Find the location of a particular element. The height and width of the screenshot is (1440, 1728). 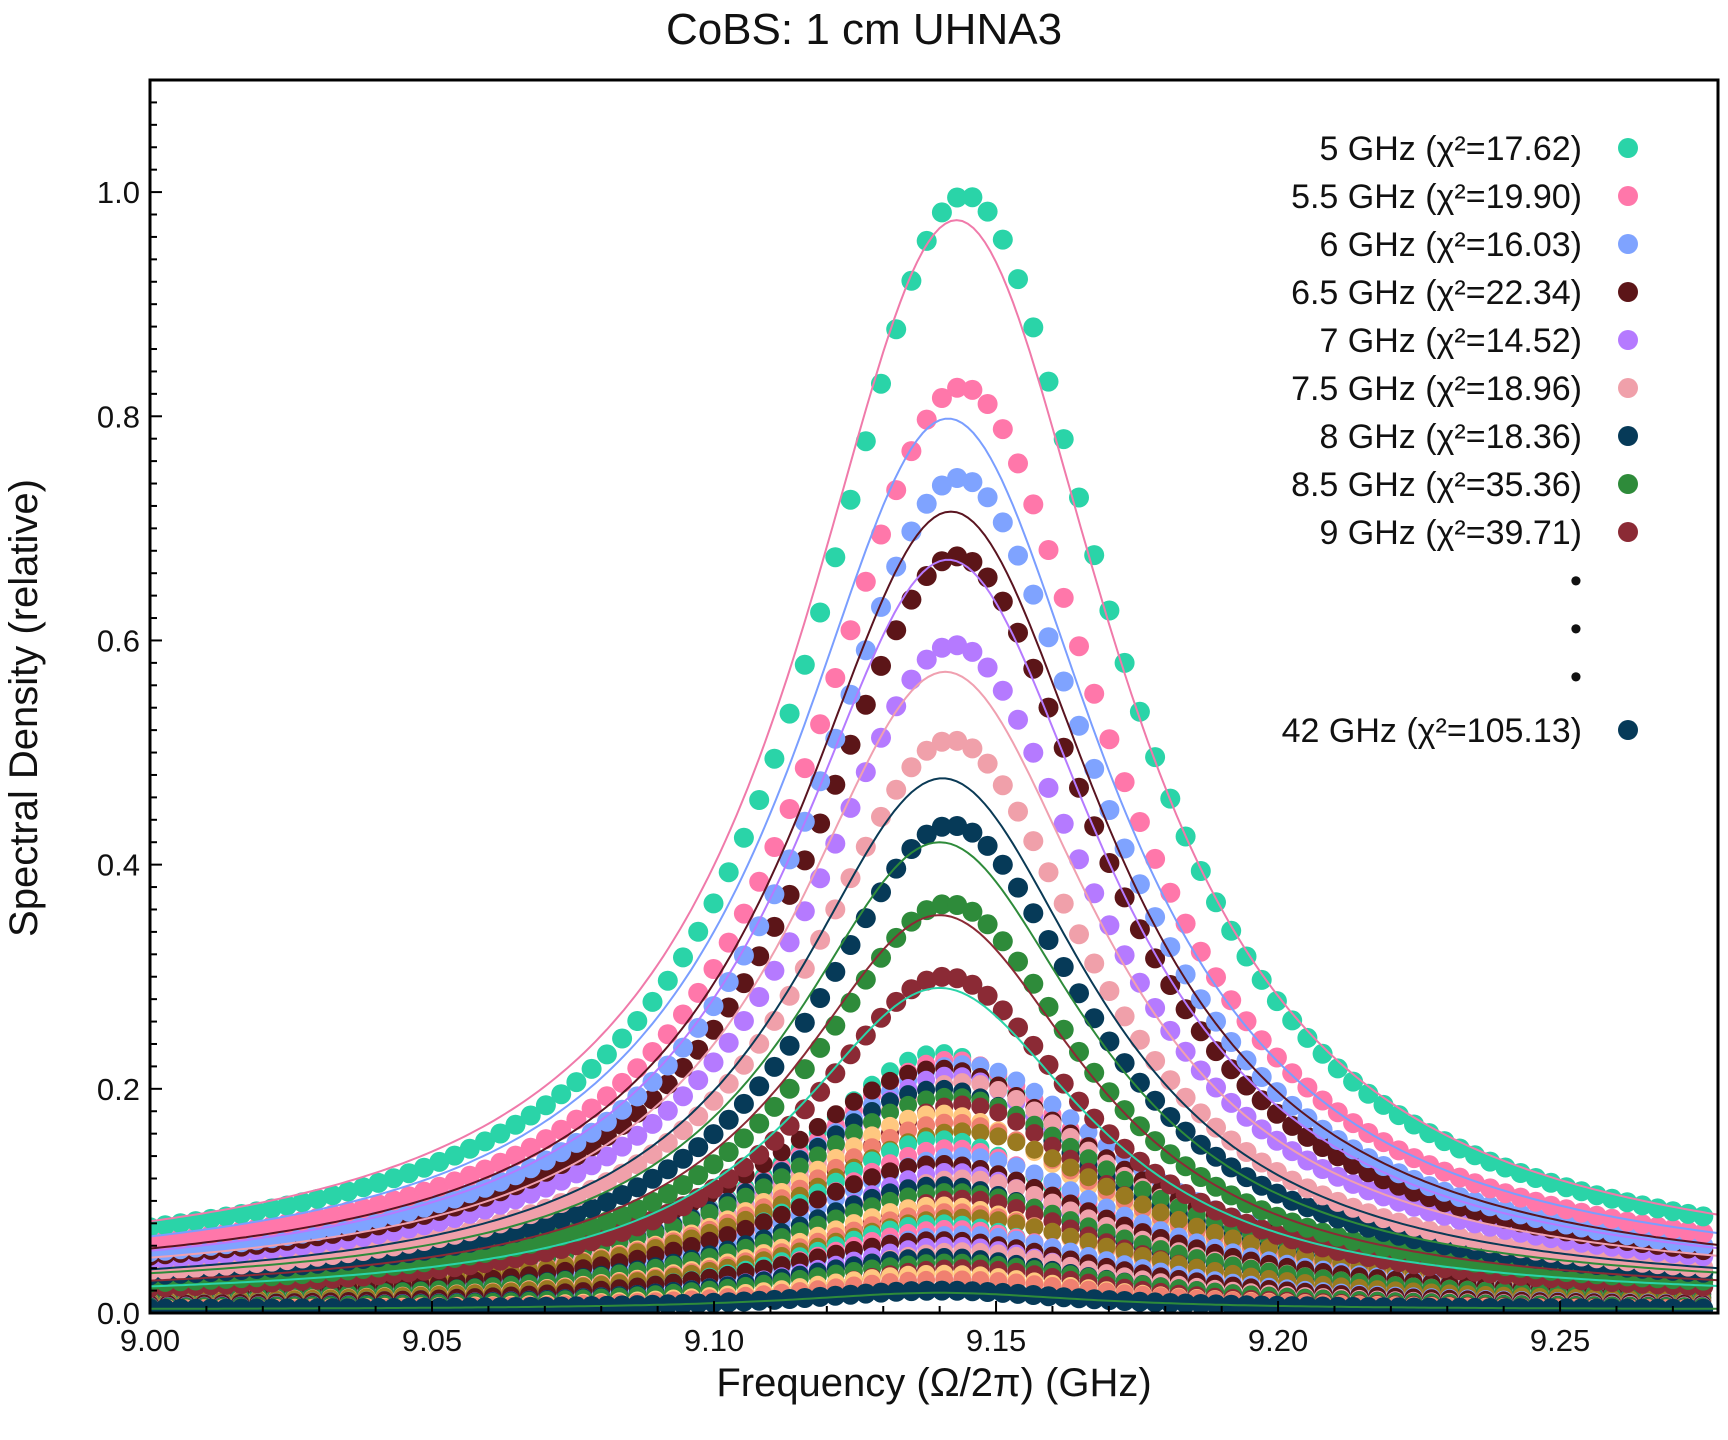

y-tick-label: 0.2 is located at coordinates (118, 1089).